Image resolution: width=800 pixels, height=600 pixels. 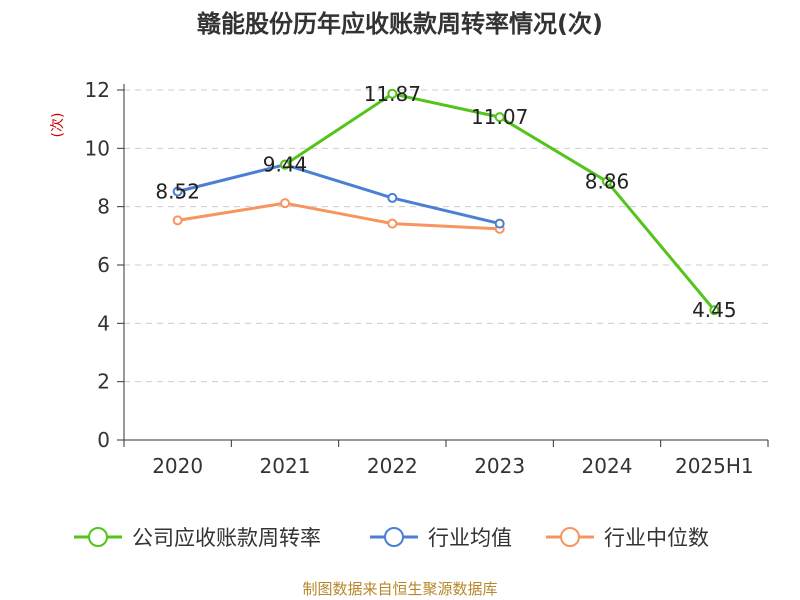 What do you see at coordinates (97, 148) in the screenshot?
I see `y-tick-label: 10` at bounding box center [97, 148].